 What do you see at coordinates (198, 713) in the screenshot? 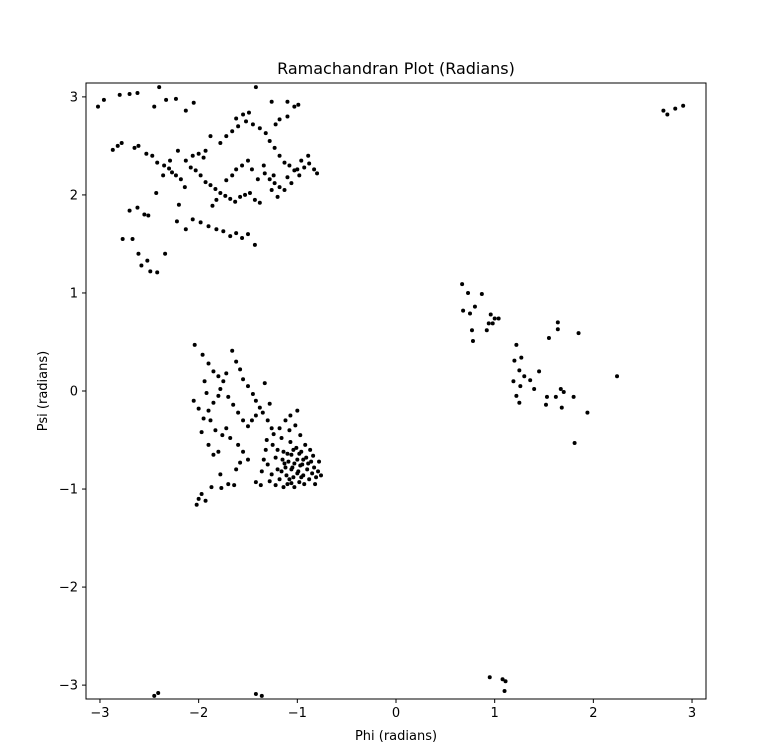
I see `x-tick-label: −2` at bounding box center [198, 713].